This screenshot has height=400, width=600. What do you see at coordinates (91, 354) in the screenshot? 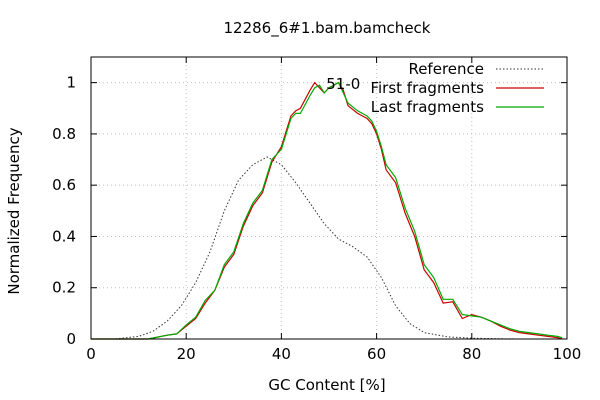
I see `x-tick-label: 0` at bounding box center [91, 354].